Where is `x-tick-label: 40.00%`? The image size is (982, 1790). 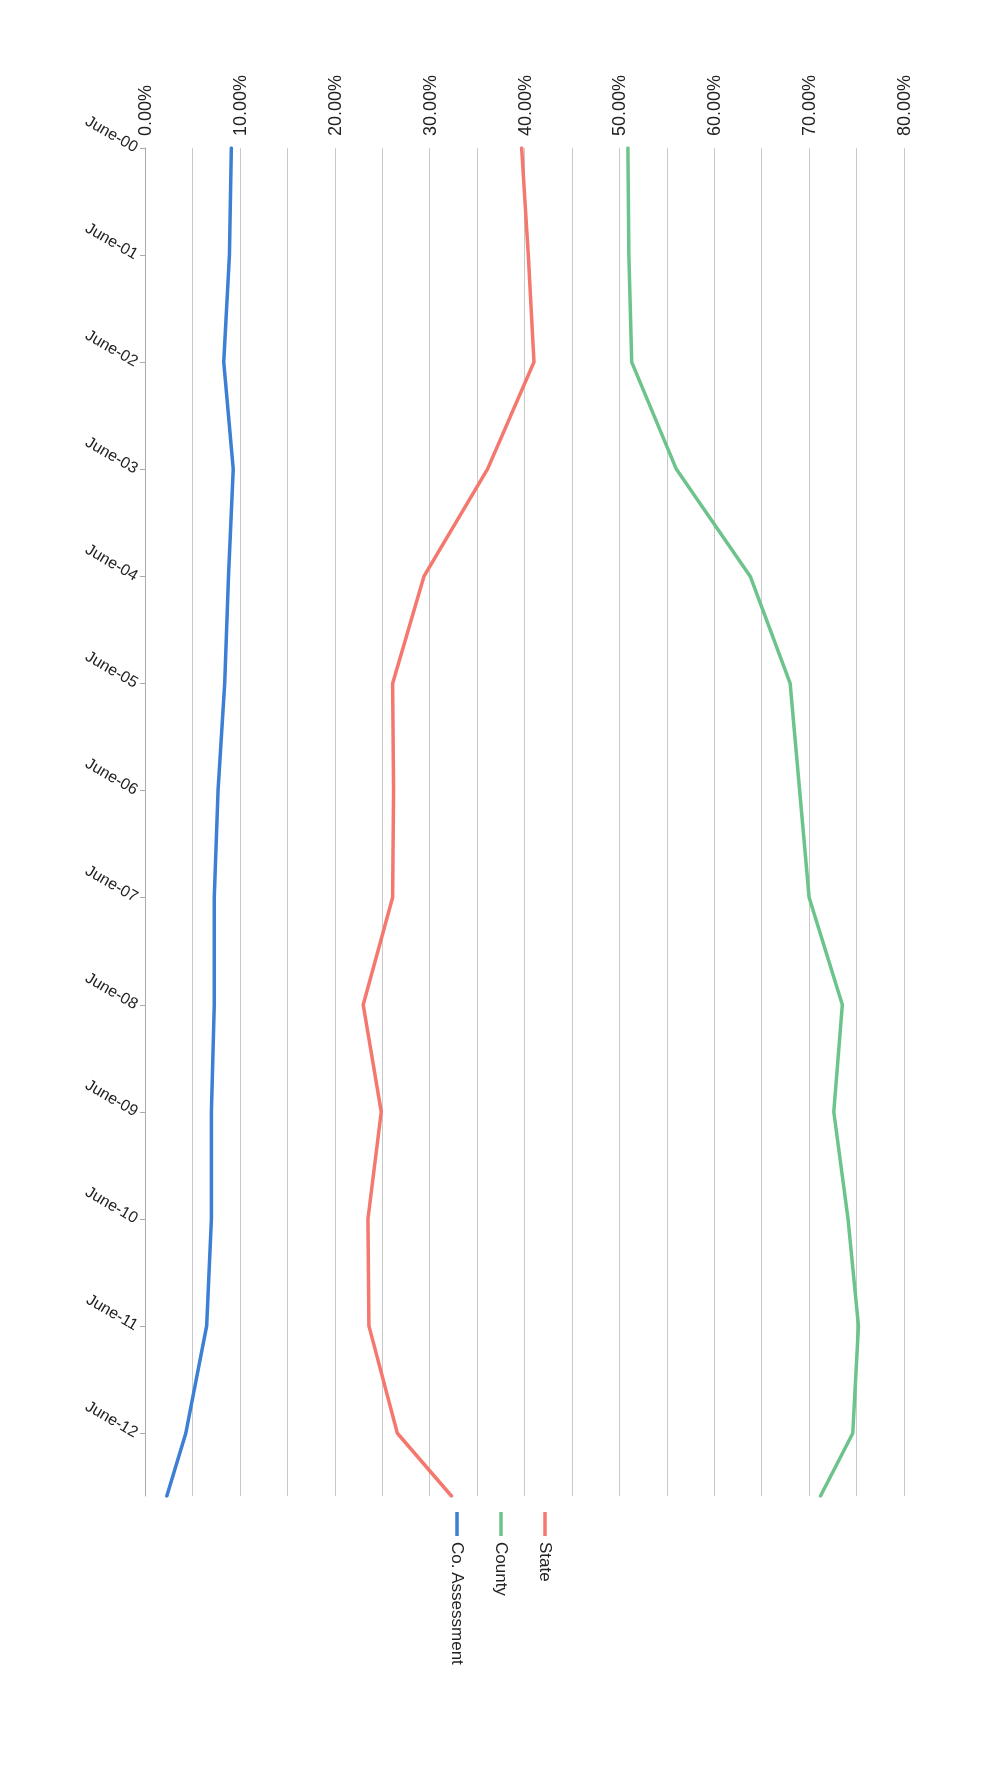
x-tick-label: 40.00% is located at coordinates (524, 105).